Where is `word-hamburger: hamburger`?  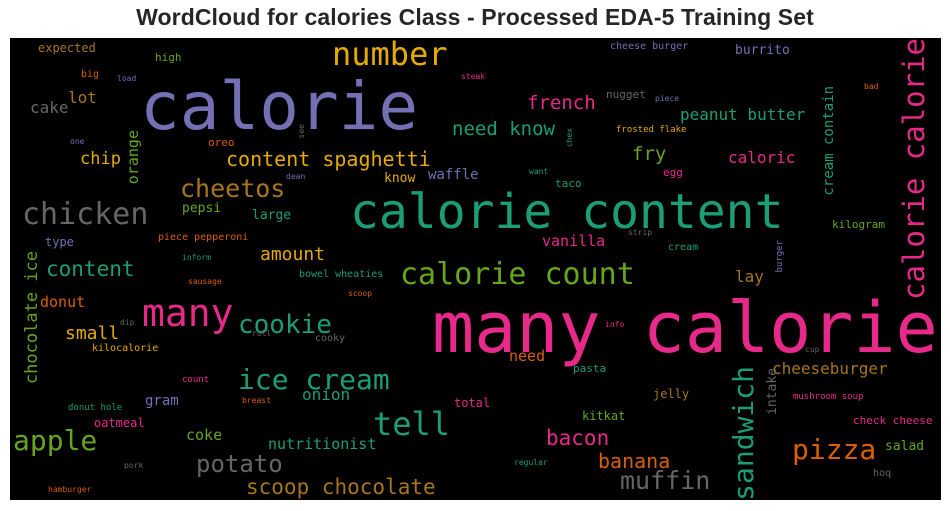
word-hamburger: hamburger is located at coordinates (70, 489).